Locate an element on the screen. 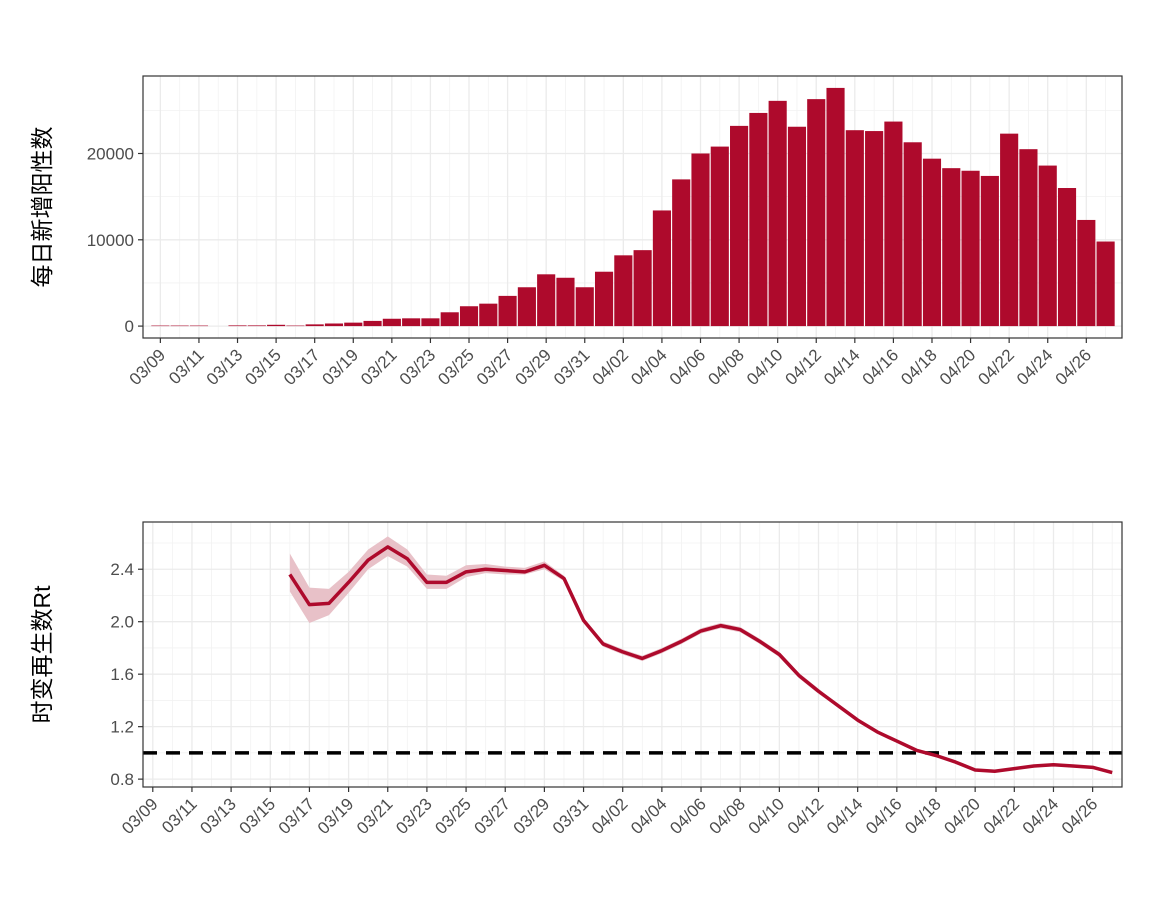 This screenshot has width=1152, height=921. x-tick-label: 04/04 is located at coordinates (649, 367).